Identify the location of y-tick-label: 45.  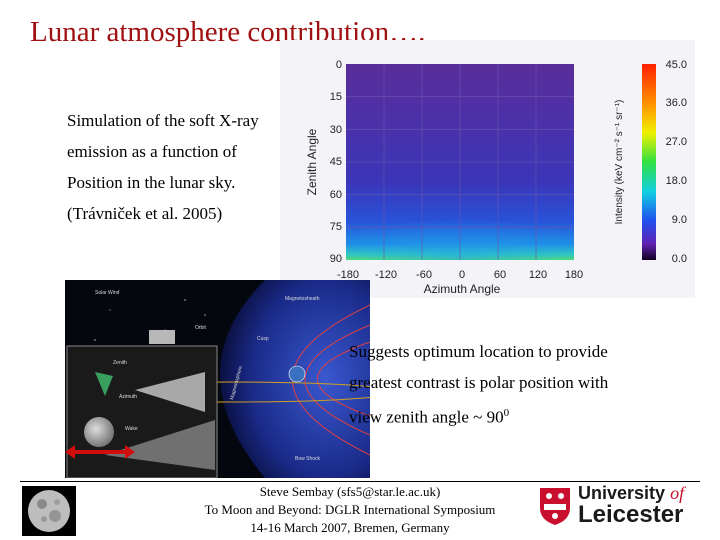
(336, 162).